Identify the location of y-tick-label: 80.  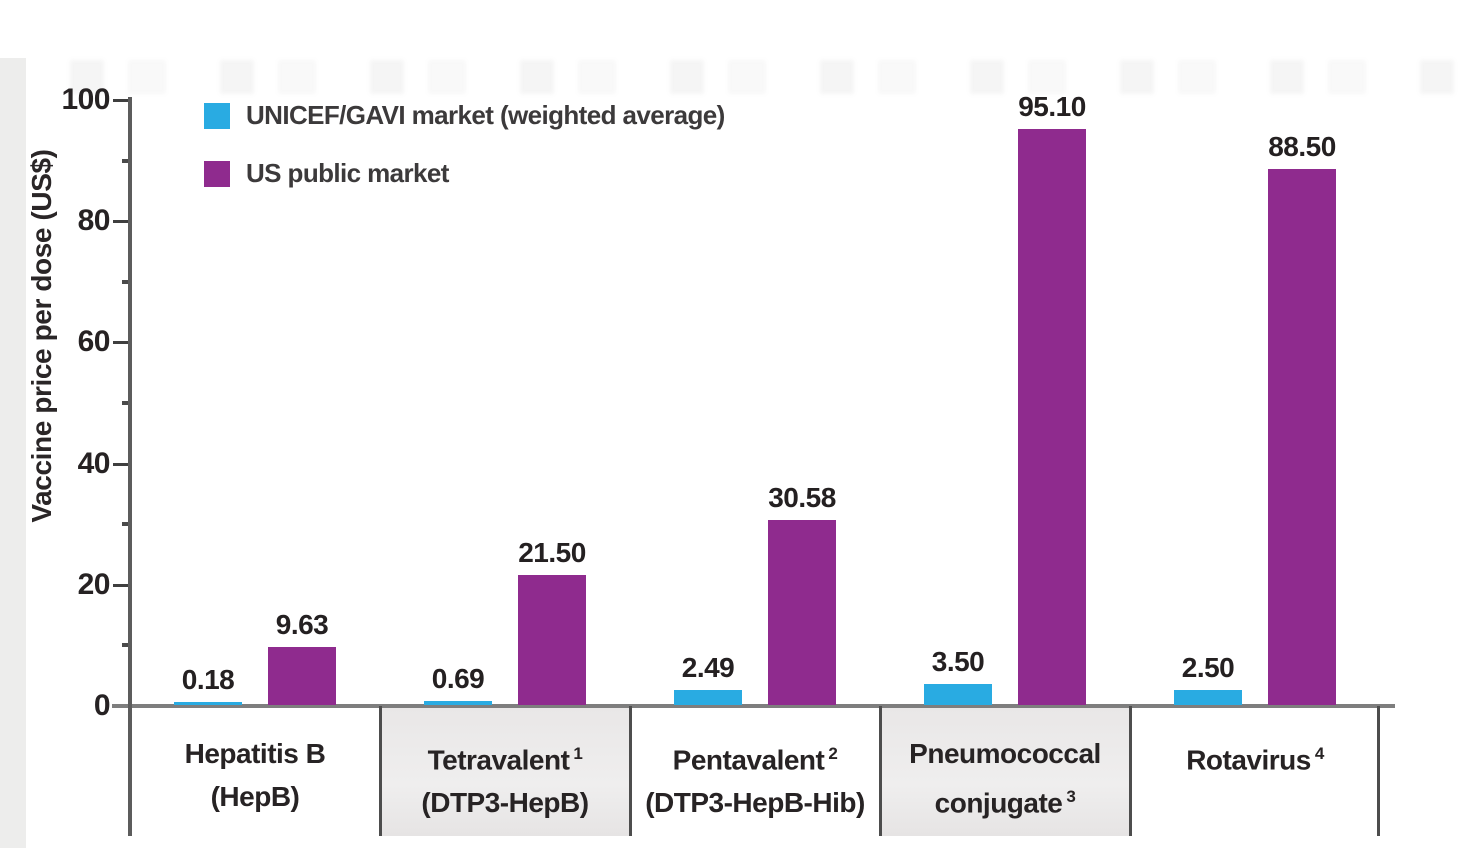
(94, 221).